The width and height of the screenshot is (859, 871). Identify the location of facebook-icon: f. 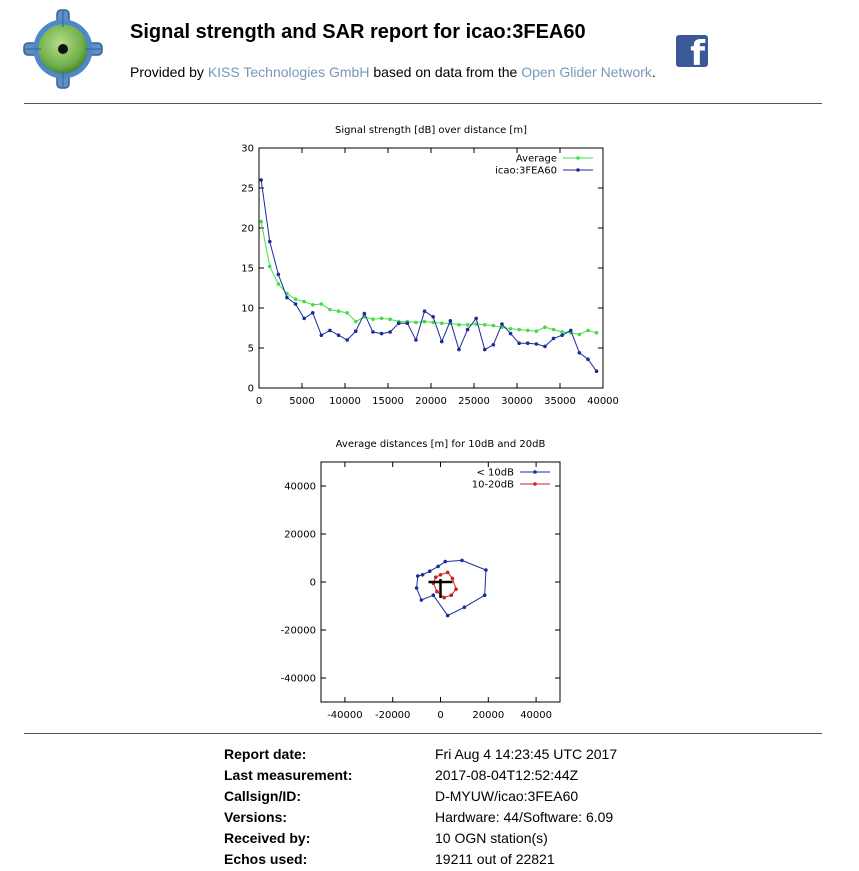
(692, 51).